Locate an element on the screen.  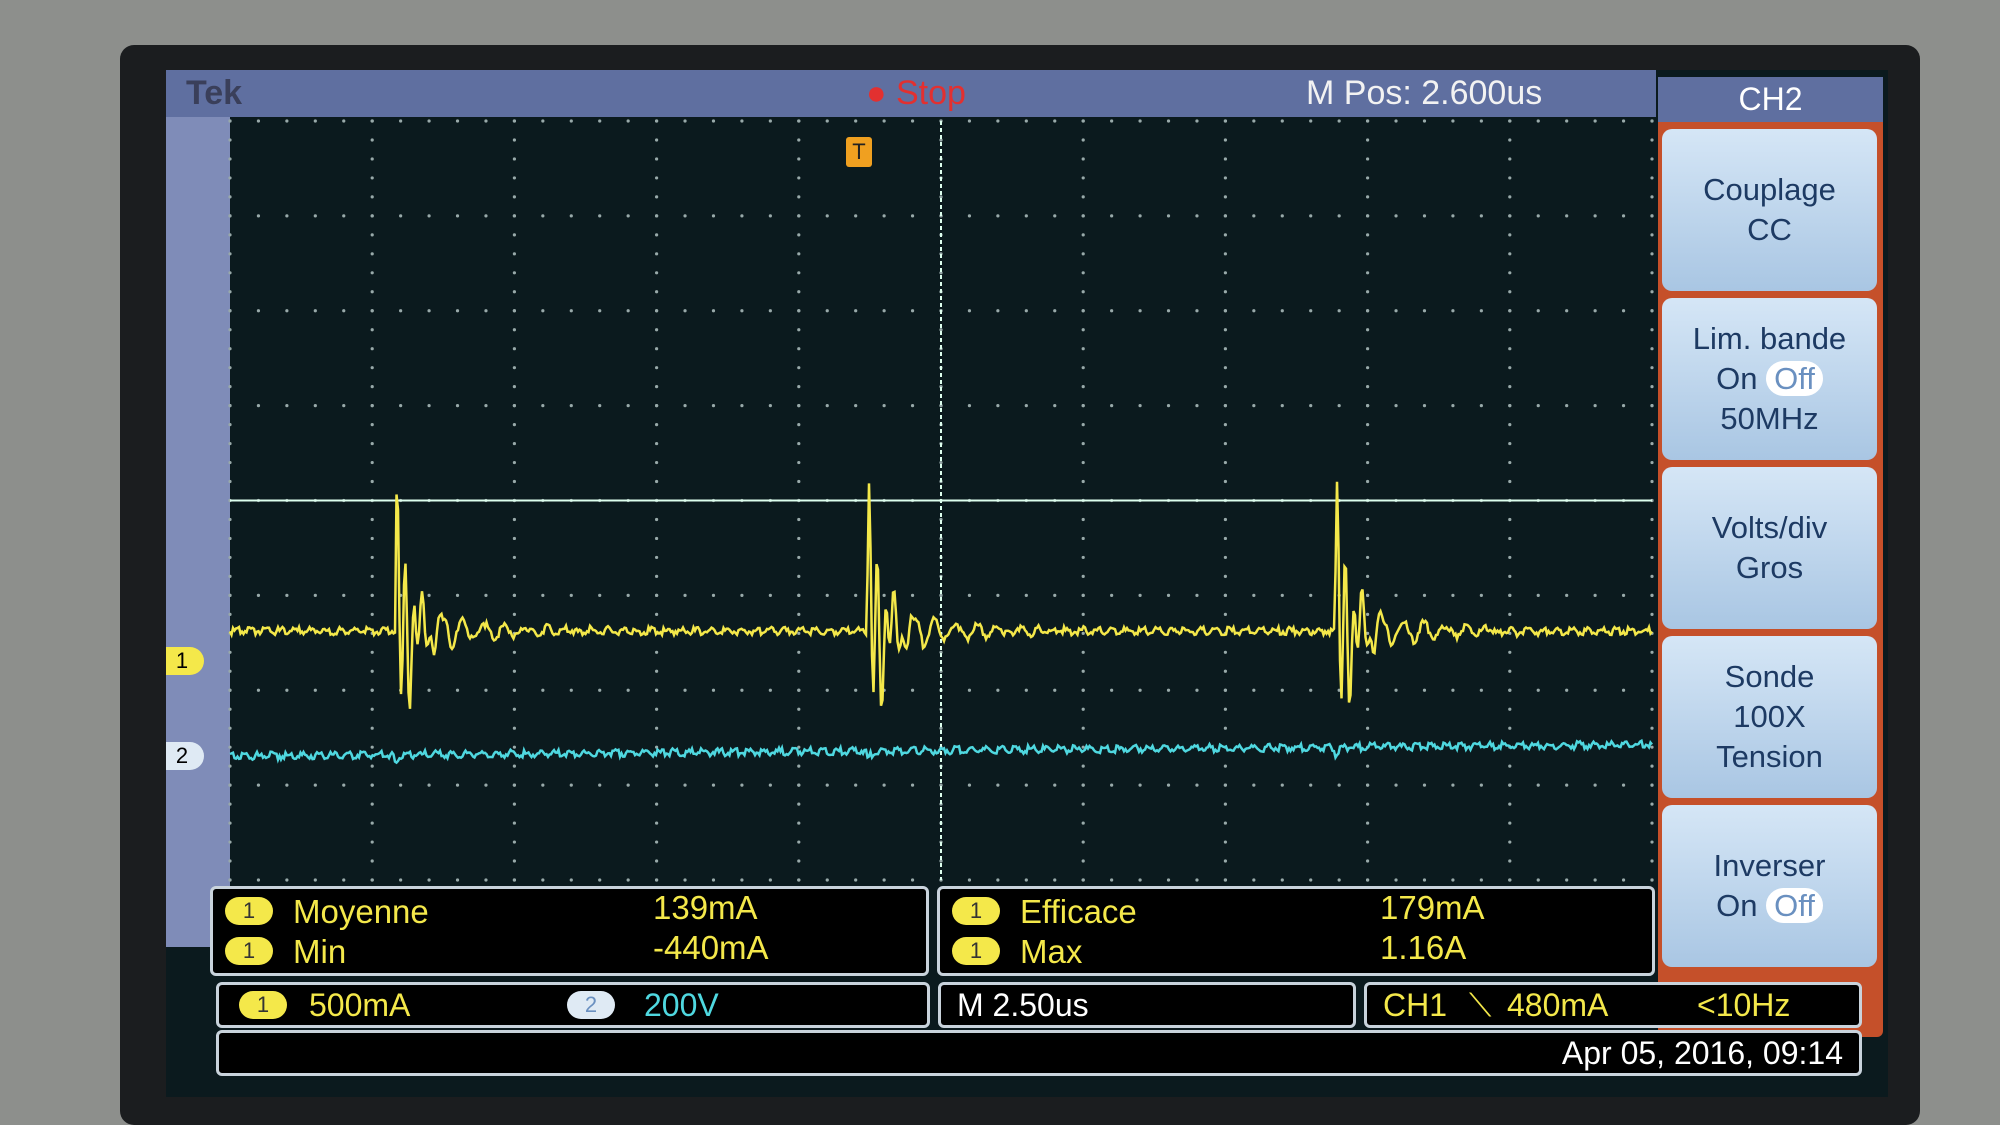
menu-button: Lim. bande On Off 50MHz is located at coordinates (1769, 379).